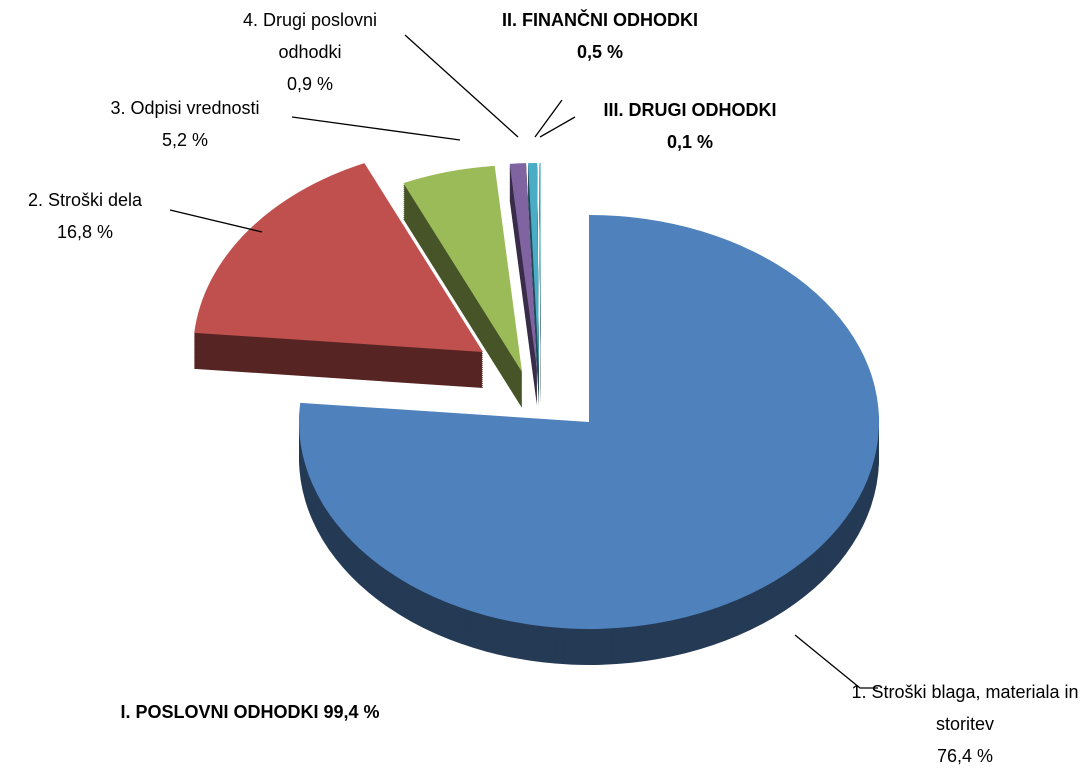  Describe the element at coordinates (600, 52) in the screenshot. I see `slice-label-value: 0,5 %` at that location.